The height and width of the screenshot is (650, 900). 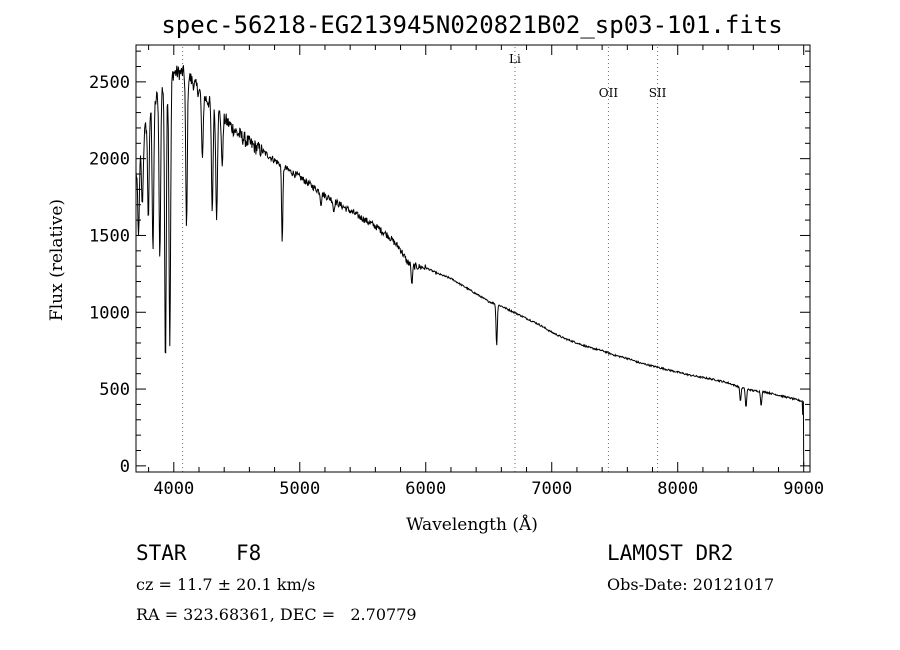 What do you see at coordinates (109, 83) in the screenshot?
I see `y-tick-label: 2500` at bounding box center [109, 83].